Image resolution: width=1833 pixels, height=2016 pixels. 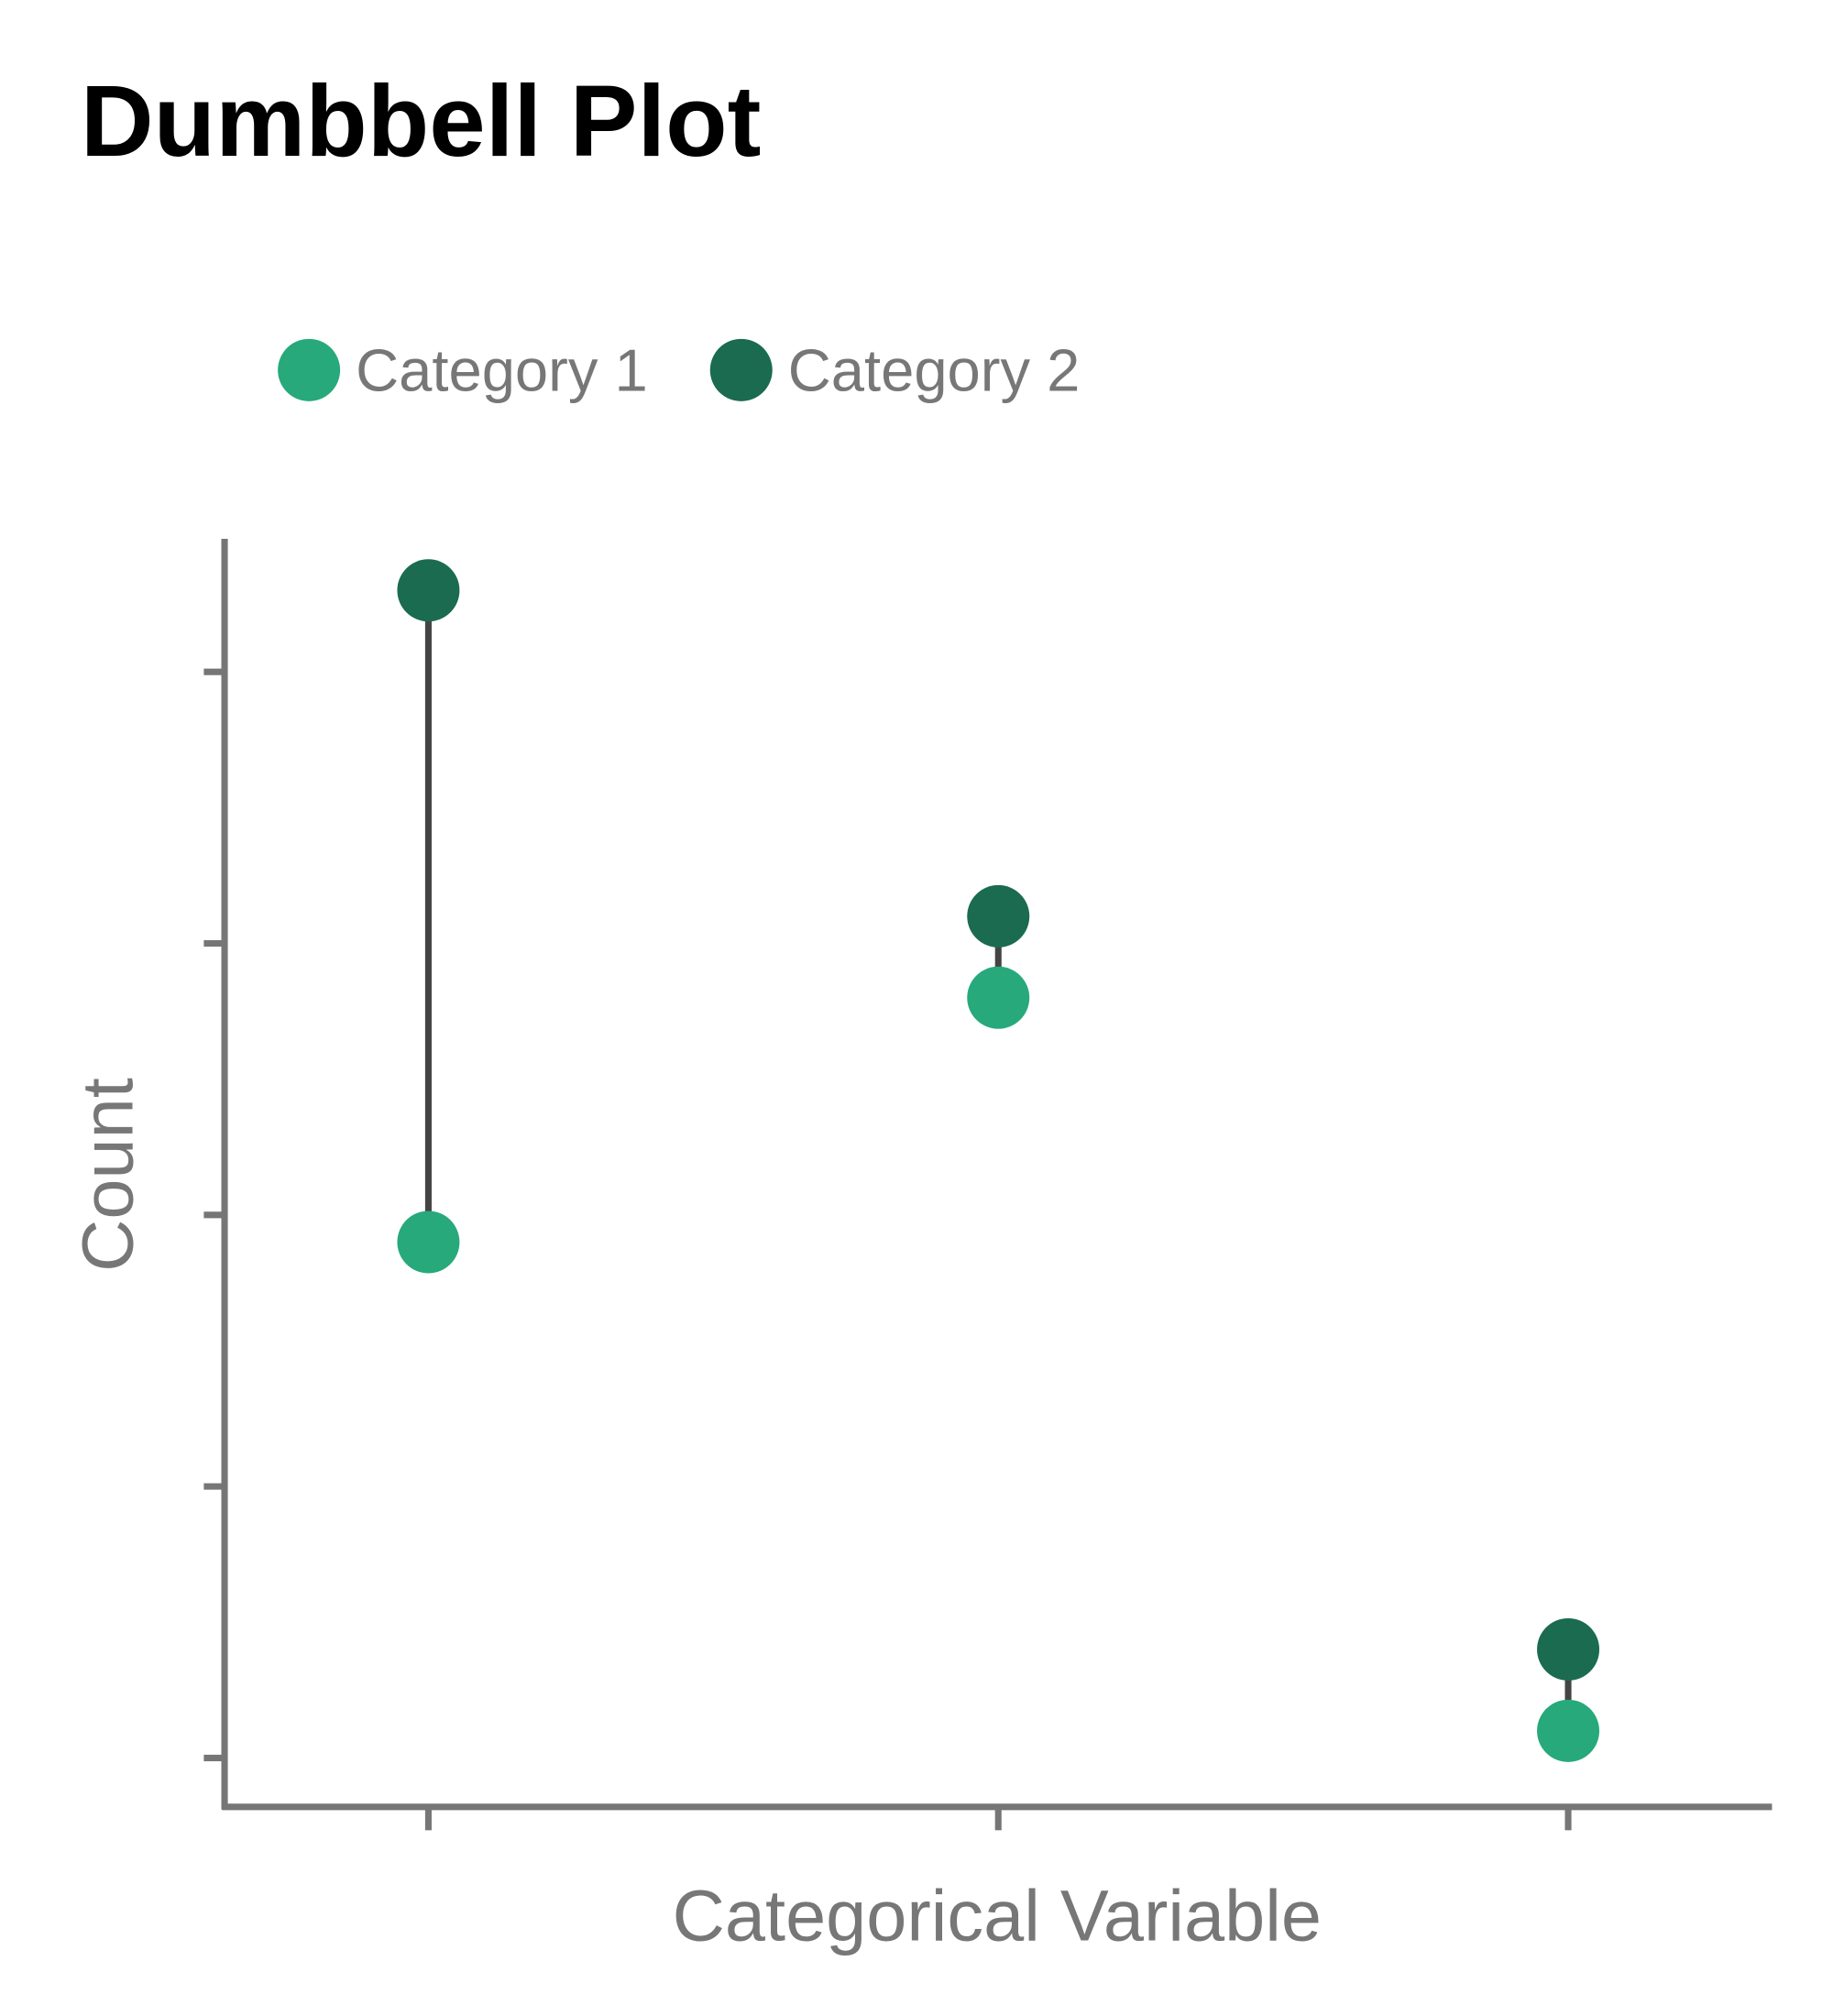 I want to click on legend-label: Category 2, so click(x=934, y=369).